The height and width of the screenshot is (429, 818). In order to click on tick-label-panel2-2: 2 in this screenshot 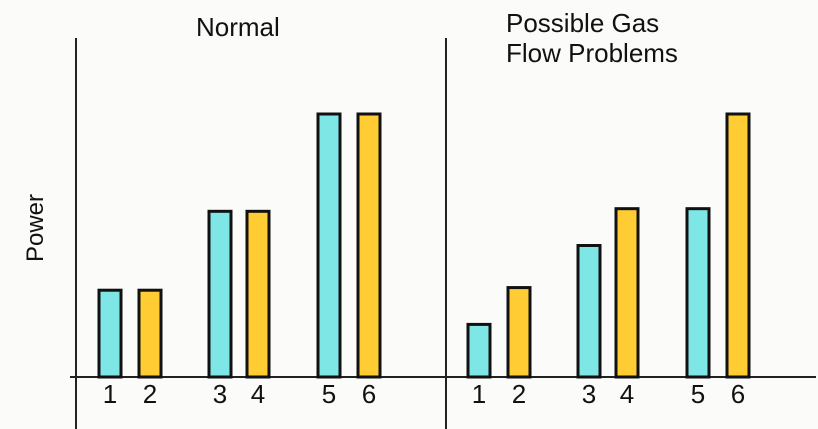, I will do `click(519, 394)`.